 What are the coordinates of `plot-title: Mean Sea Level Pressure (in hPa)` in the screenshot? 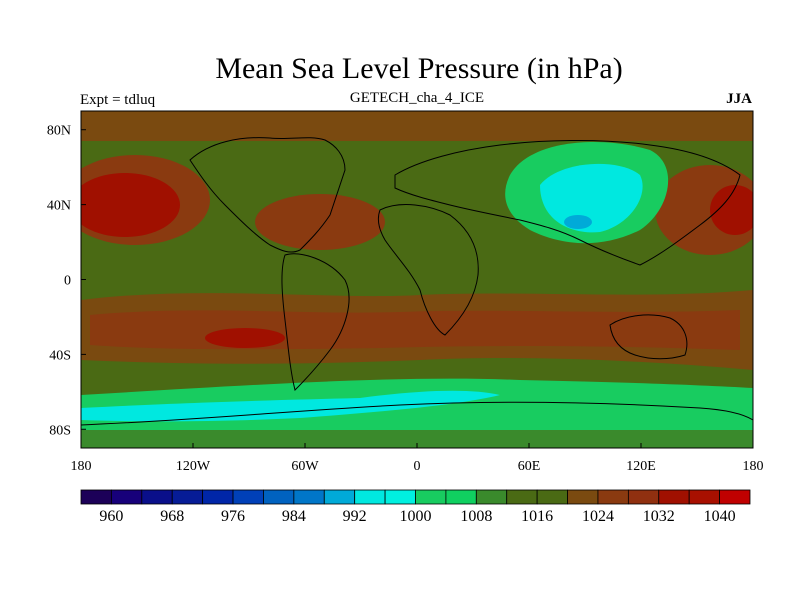 It's located at (419, 68).